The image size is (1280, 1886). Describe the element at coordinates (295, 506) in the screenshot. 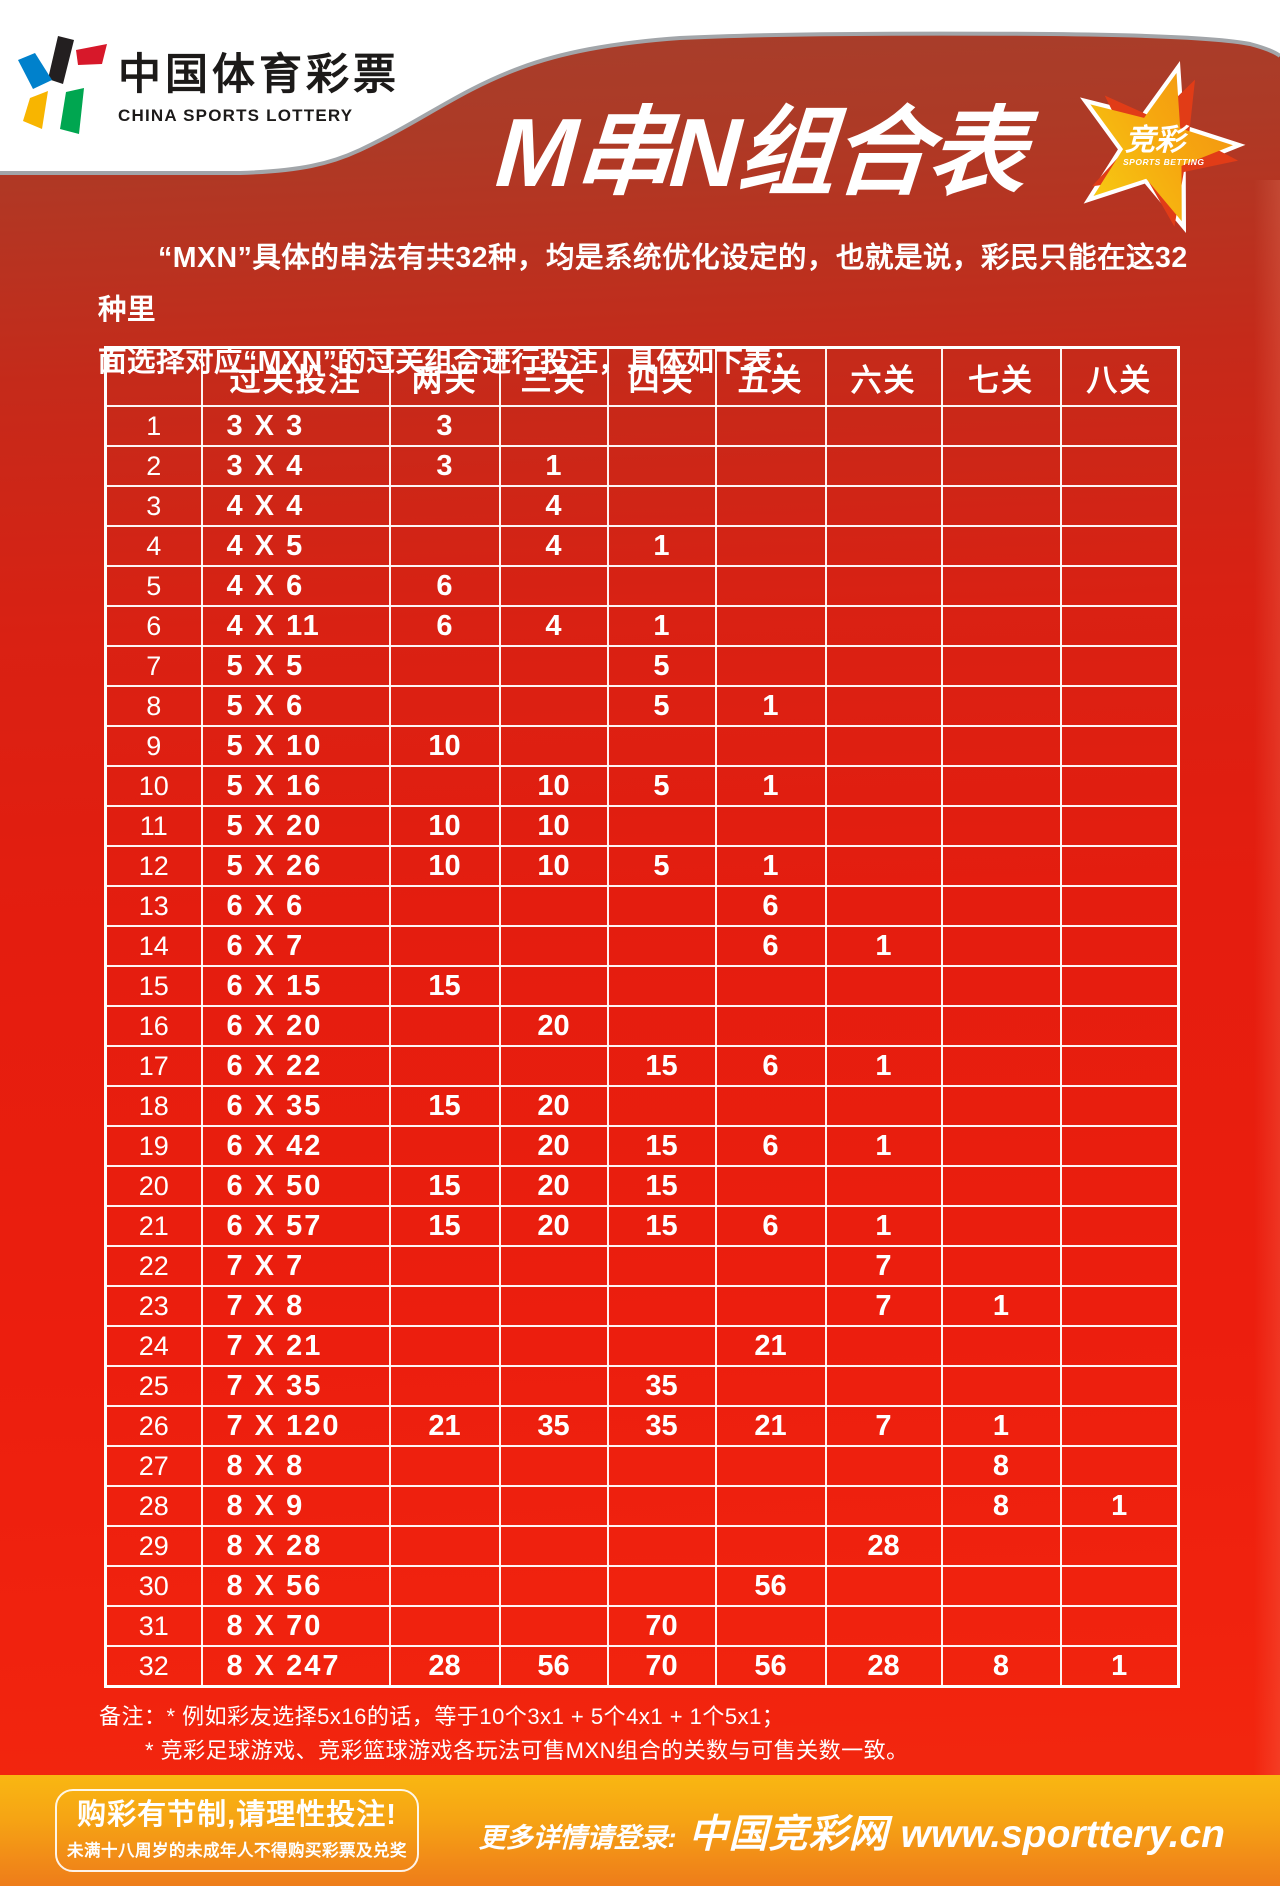

I see `bet-cell: 4 X 4` at that location.